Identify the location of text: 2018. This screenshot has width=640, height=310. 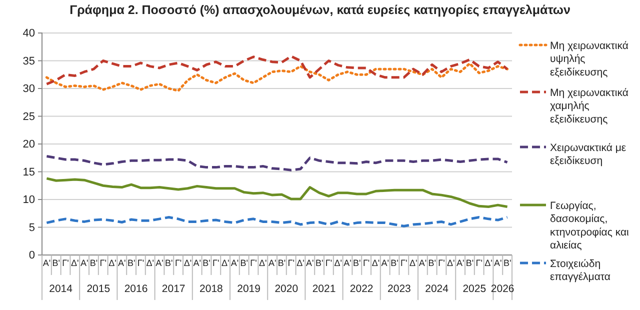
(212, 289).